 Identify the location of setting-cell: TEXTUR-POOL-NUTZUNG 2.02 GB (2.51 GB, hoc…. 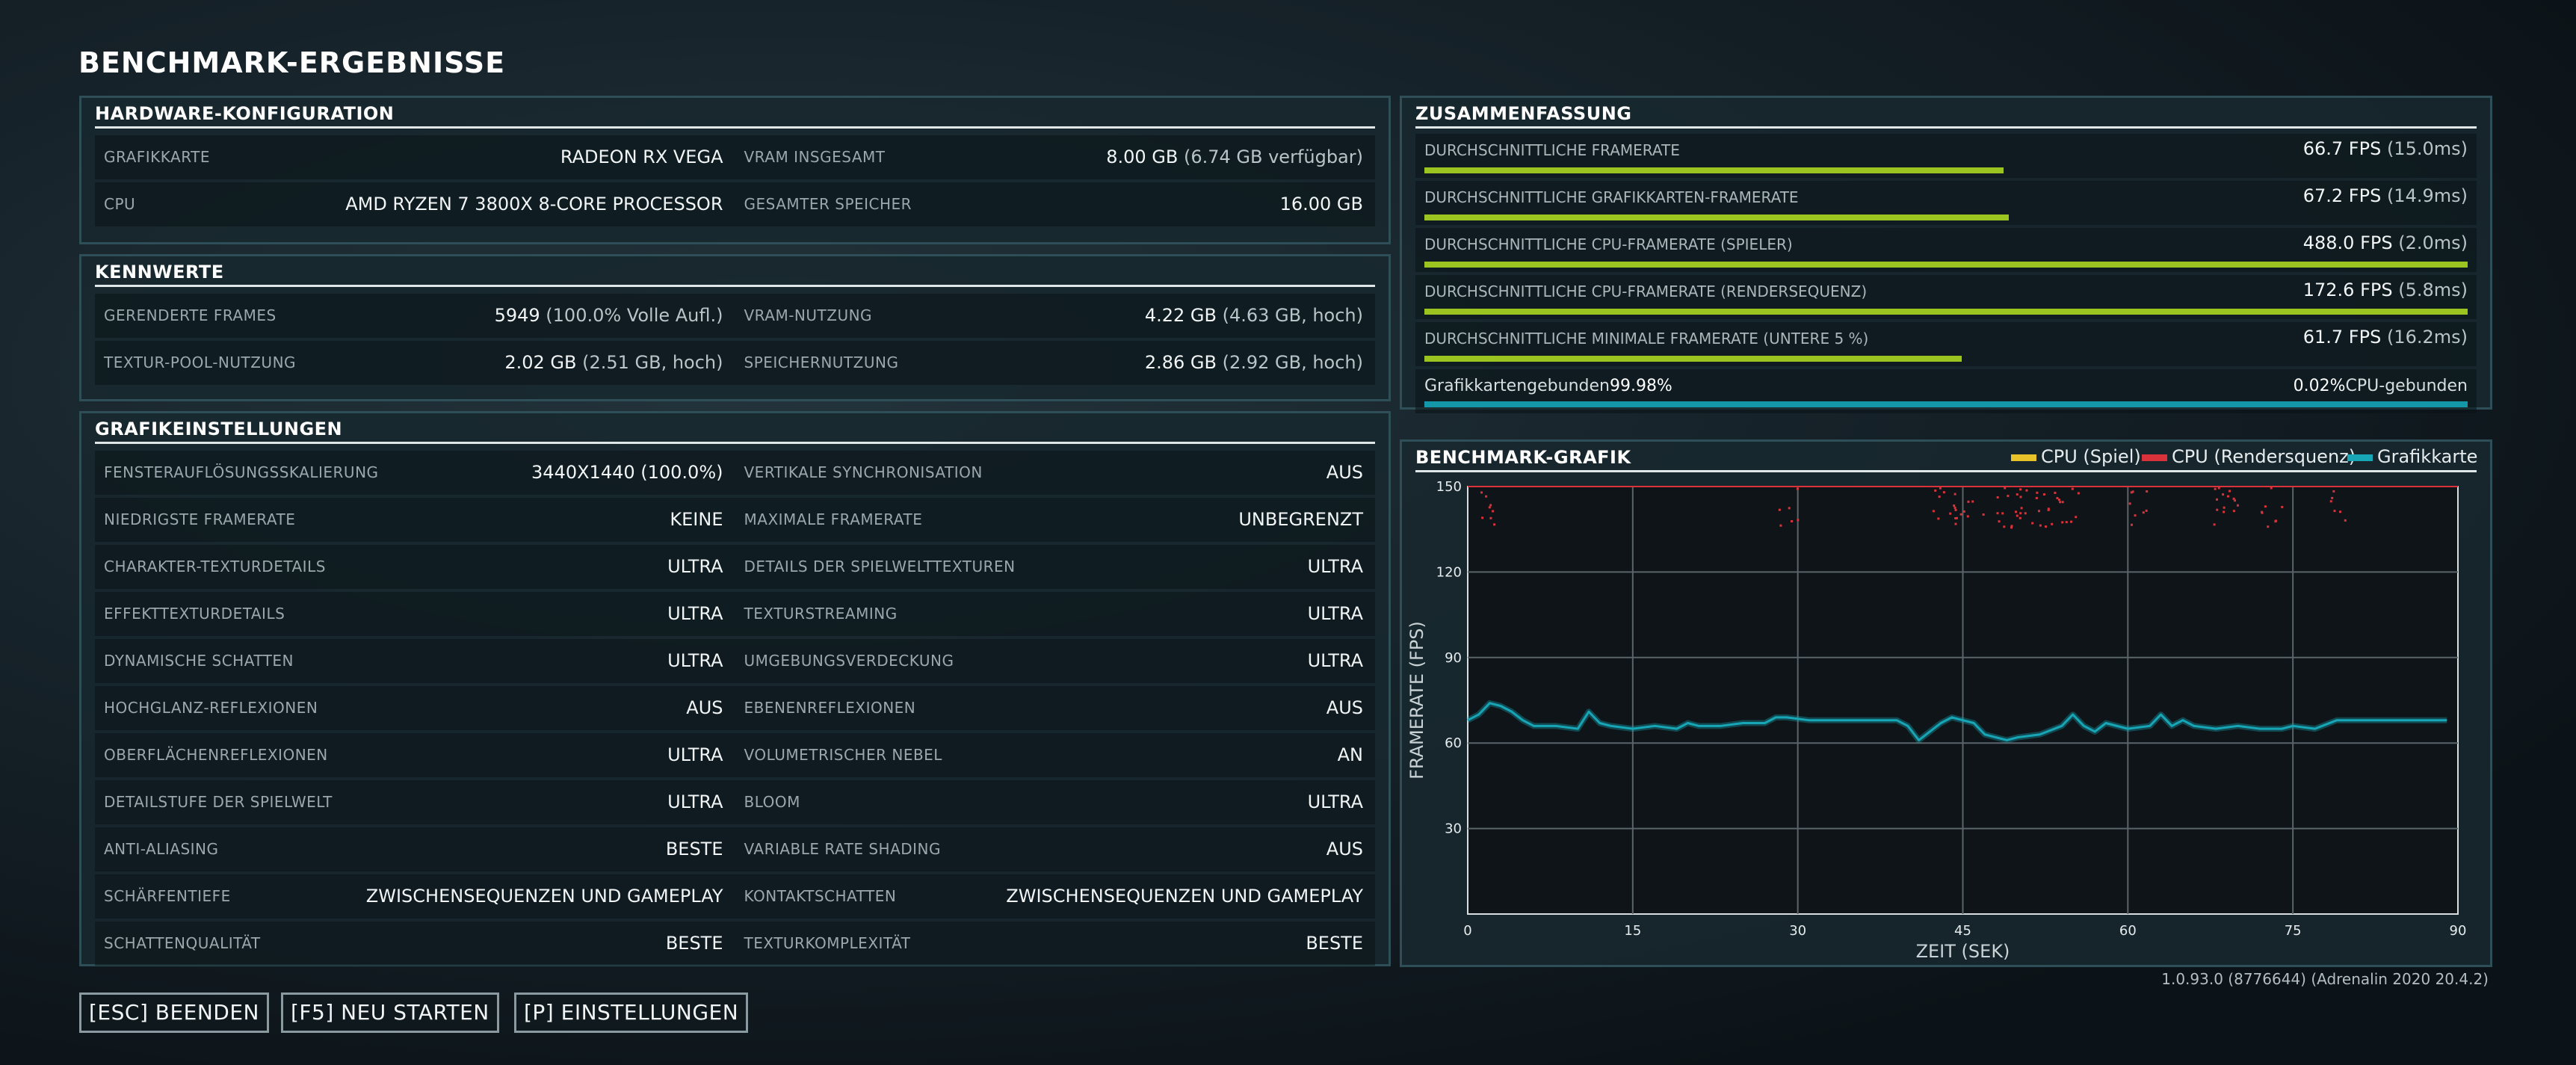
(415, 363).